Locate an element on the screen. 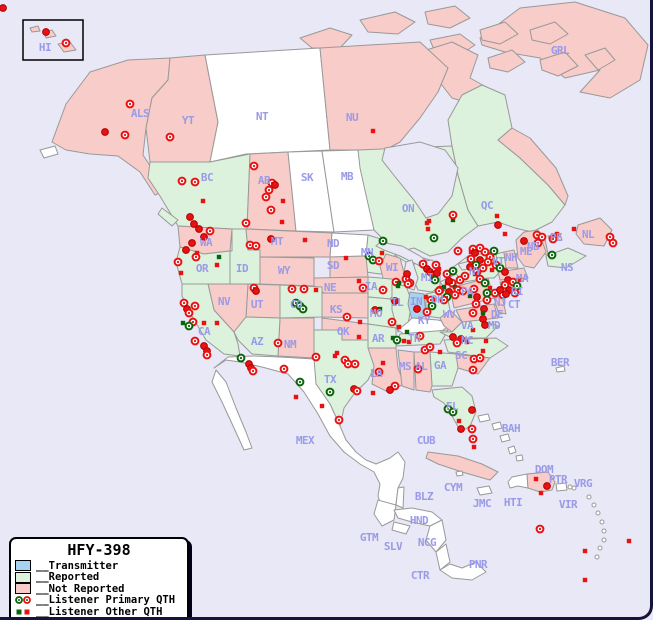 This screenshot has width=653, height=620. map-label-cym: CYM is located at coordinates (453, 487).